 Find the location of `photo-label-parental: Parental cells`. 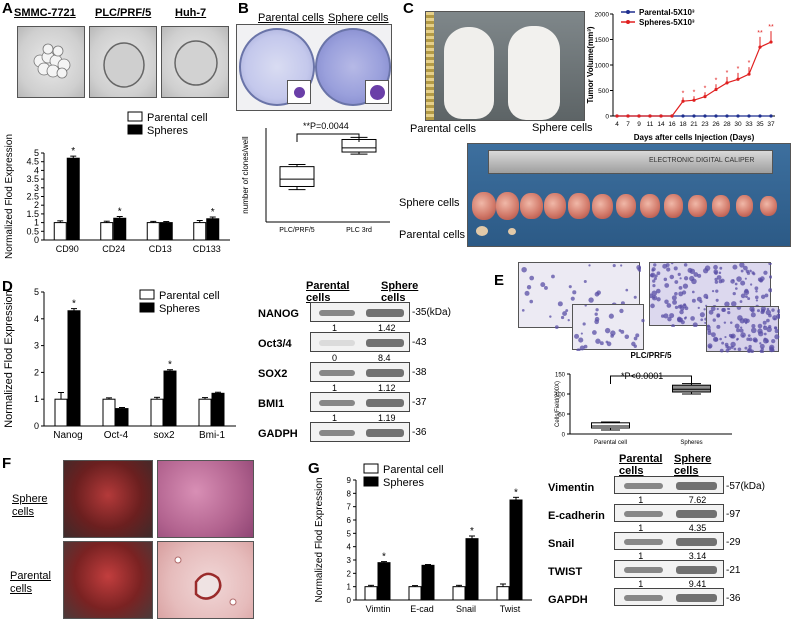

photo-label-parental: Parental cells is located at coordinates (291, 18).